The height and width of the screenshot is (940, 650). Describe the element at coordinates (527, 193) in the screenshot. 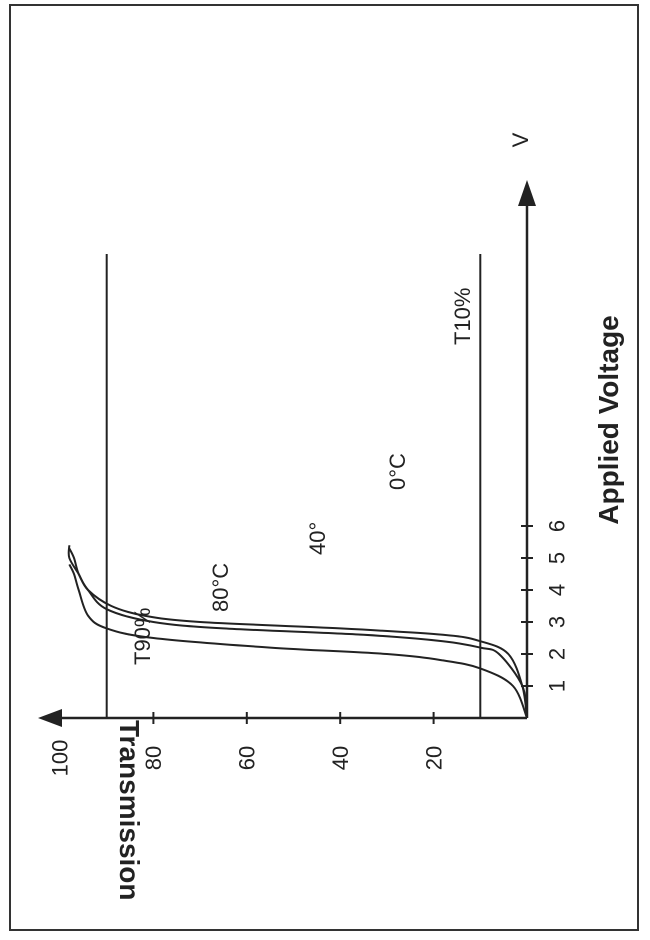

I see `voltage-axis-arrow` at that location.